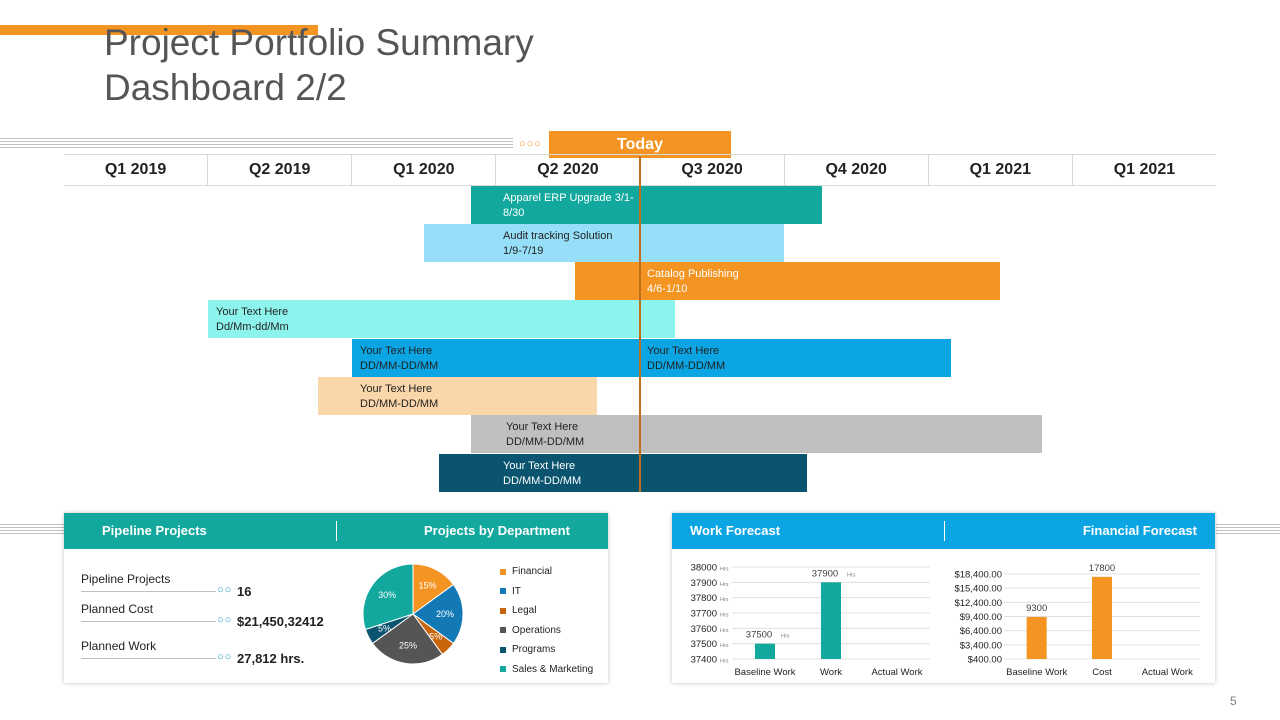 Image resolution: width=1280 pixels, height=720 pixels. I want to click on y-tick-label: 37600, so click(704, 629).